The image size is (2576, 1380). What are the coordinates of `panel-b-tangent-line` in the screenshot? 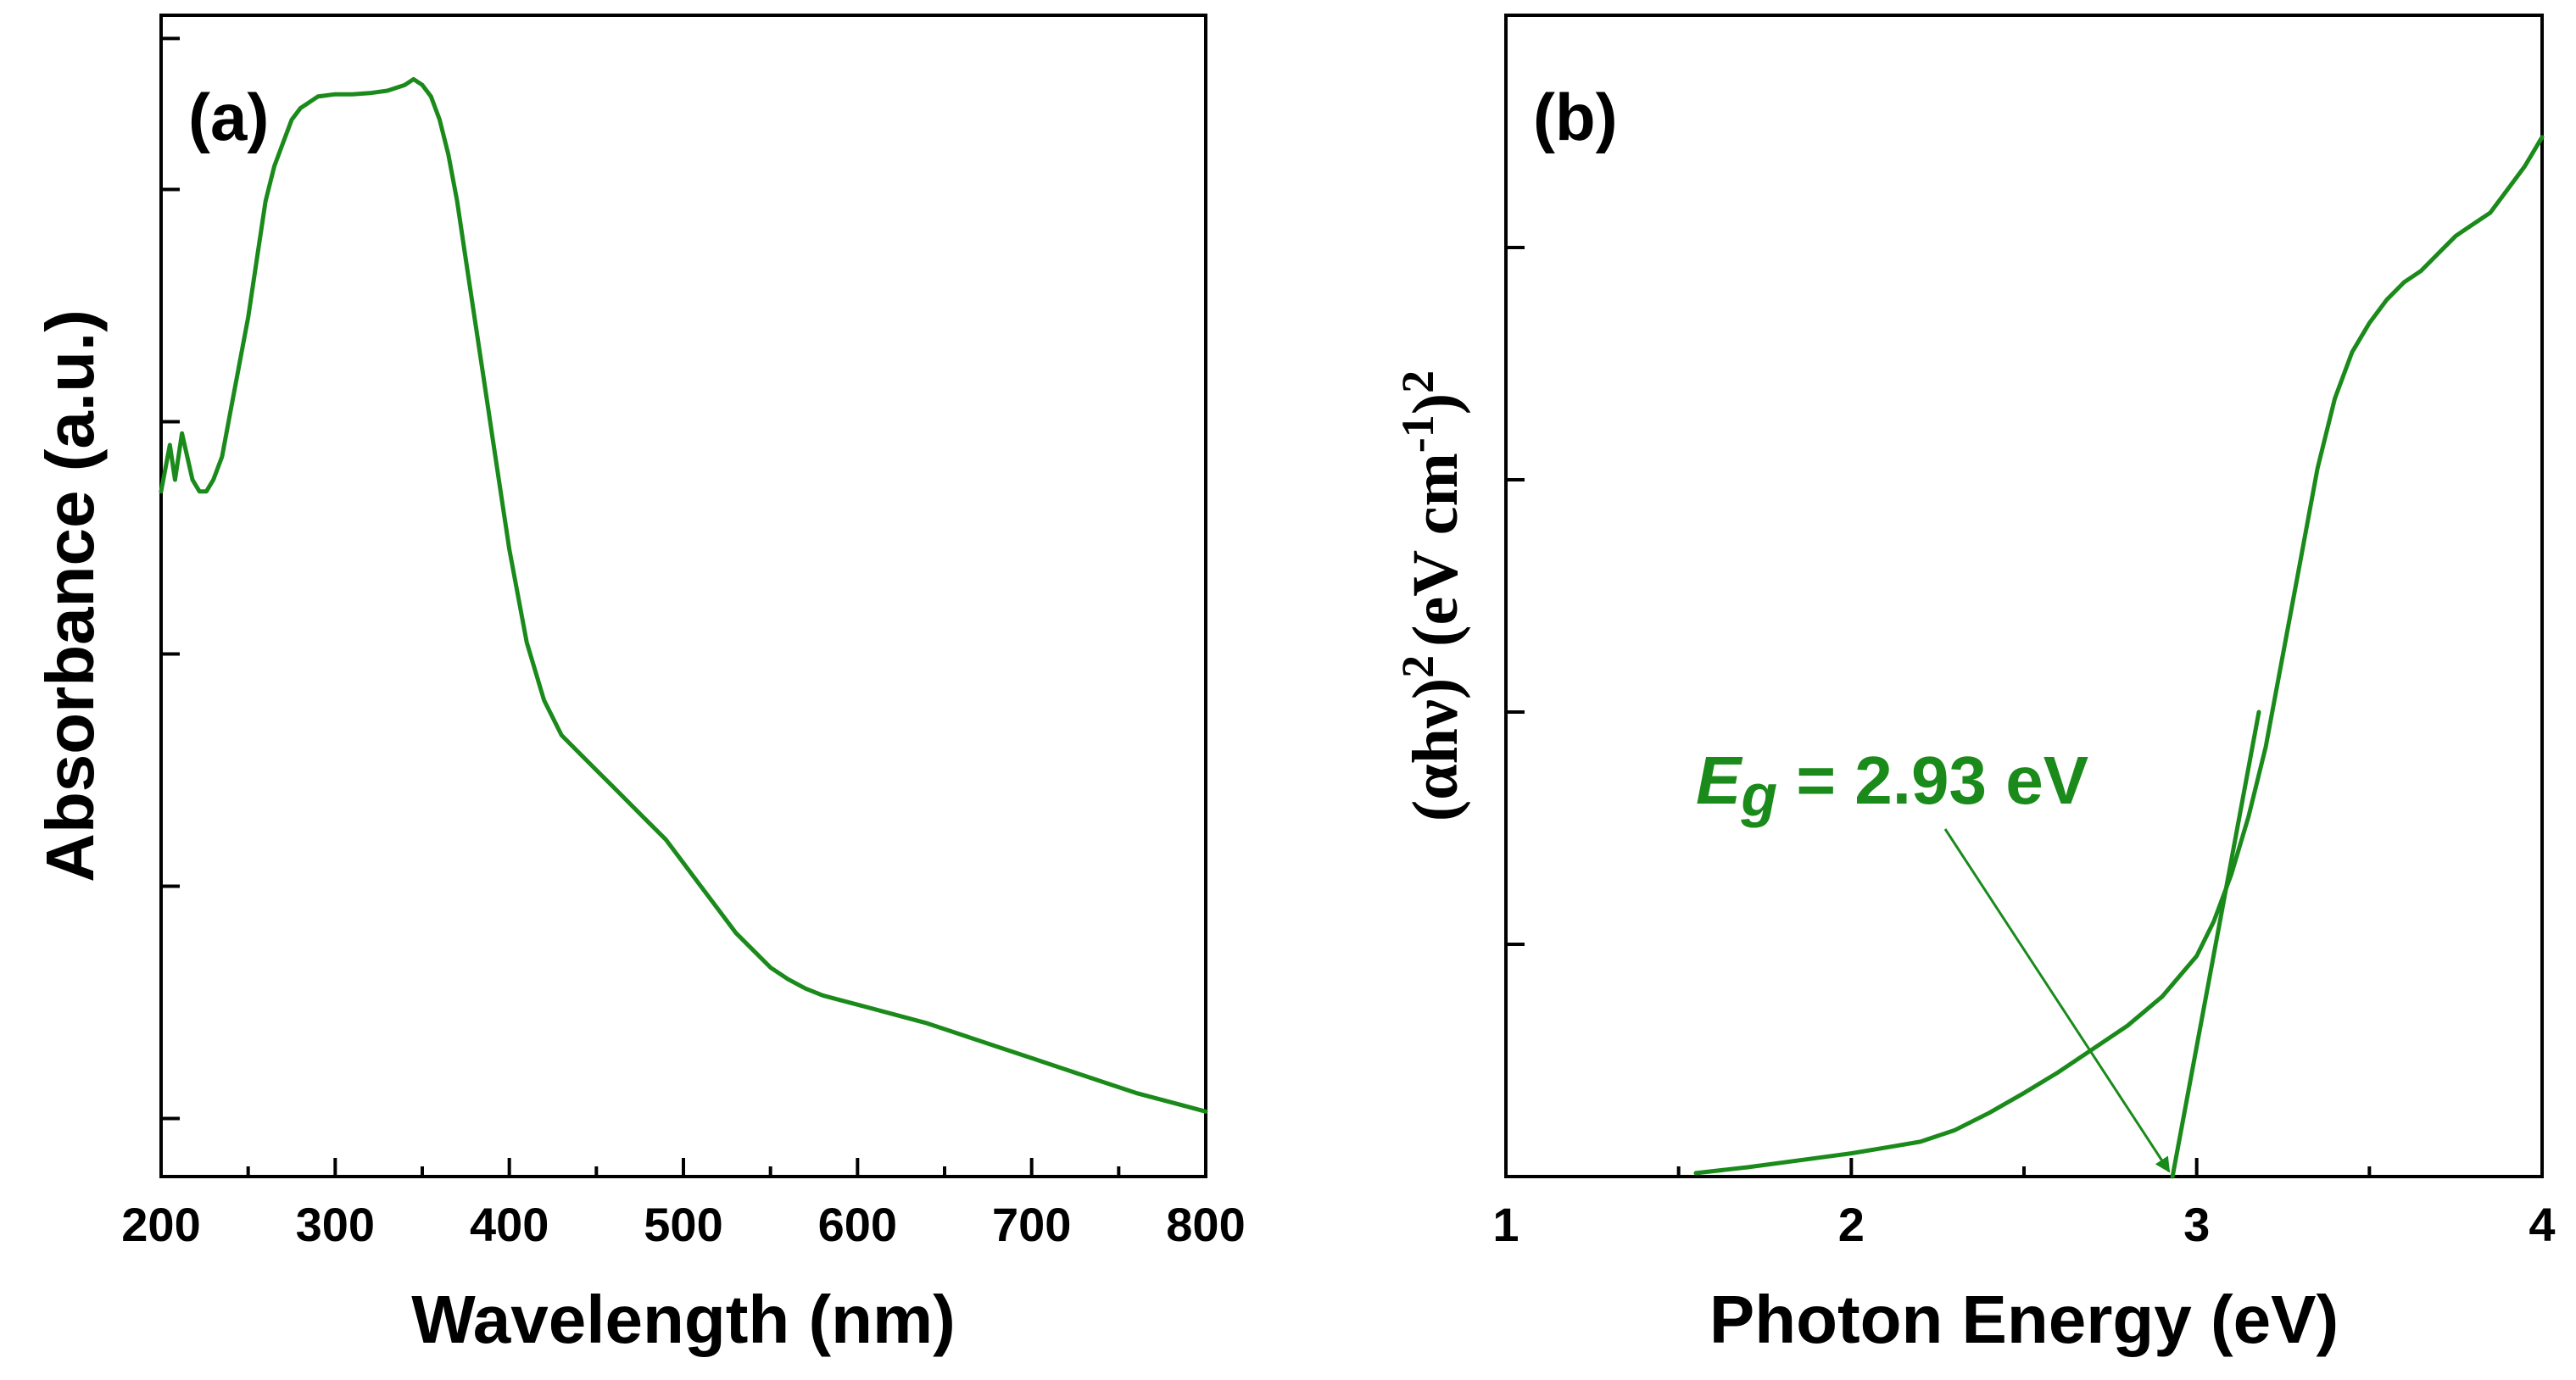 It's located at (2215, 944).